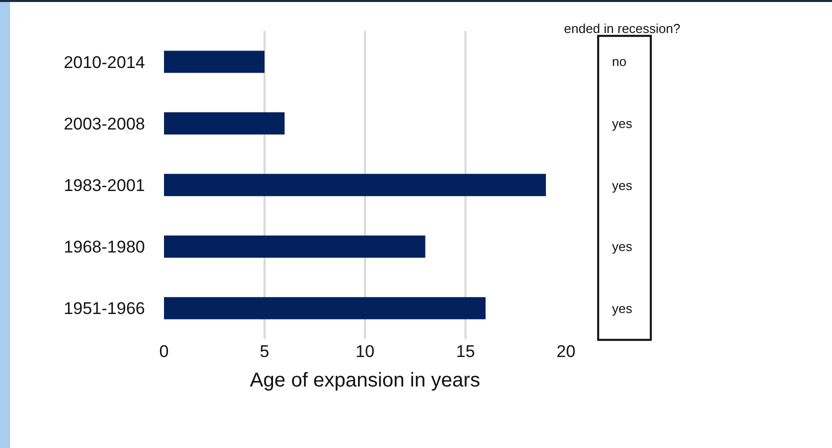  I want to click on x-axis-title: Age of expansion in years, so click(365, 381).